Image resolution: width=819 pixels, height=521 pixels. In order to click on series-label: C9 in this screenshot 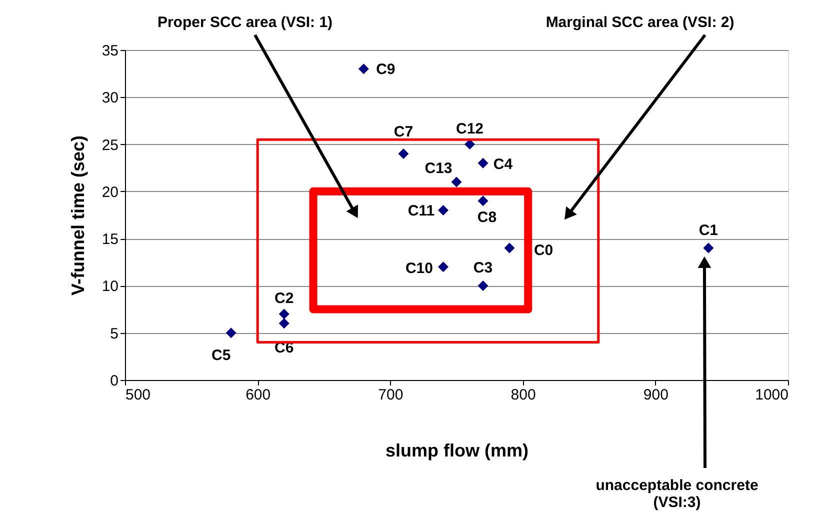, I will do `click(386, 69)`.